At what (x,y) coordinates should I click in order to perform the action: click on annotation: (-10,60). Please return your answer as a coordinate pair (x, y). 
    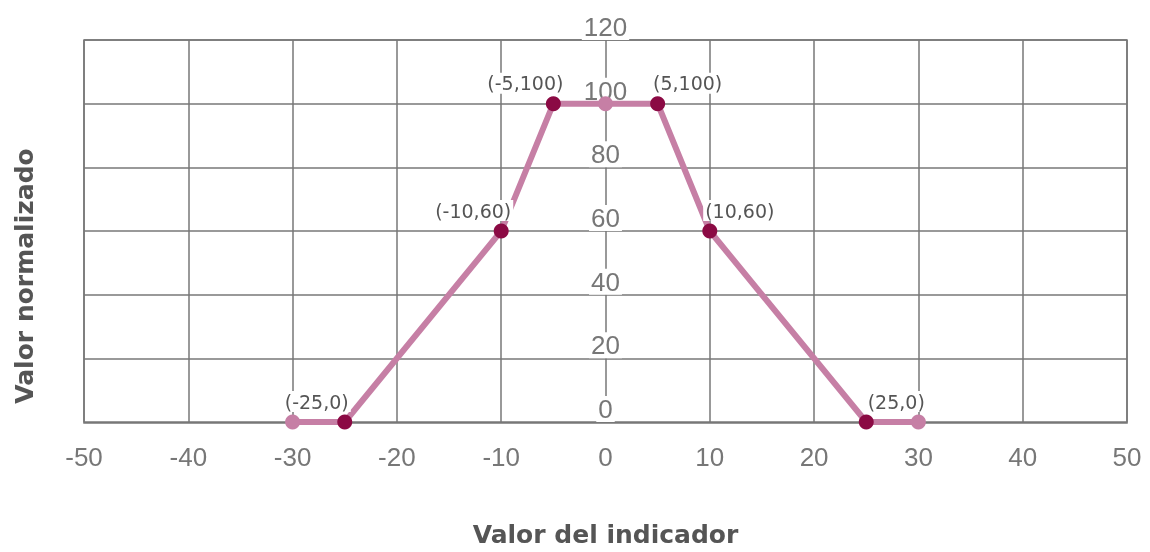
    Looking at the image, I should click on (473, 210).